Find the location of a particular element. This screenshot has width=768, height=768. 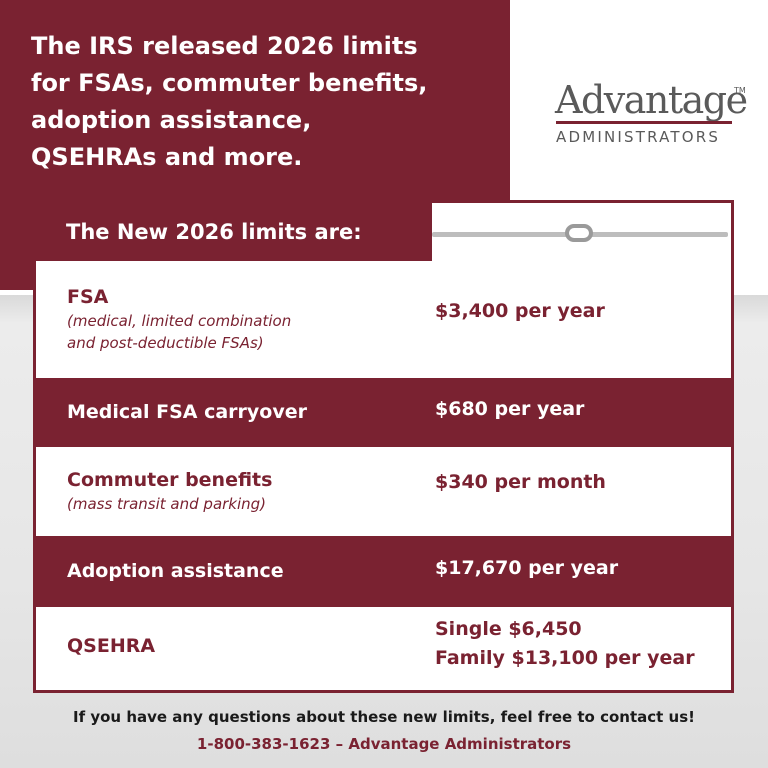

logo-rule is located at coordinates (644, 122).